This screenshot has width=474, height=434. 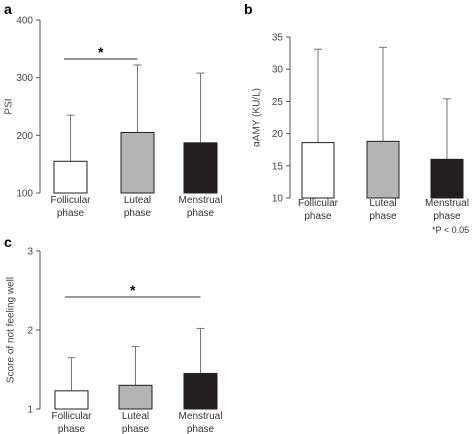 I want to click on panel-letter: a, so click(x=8, y=9).